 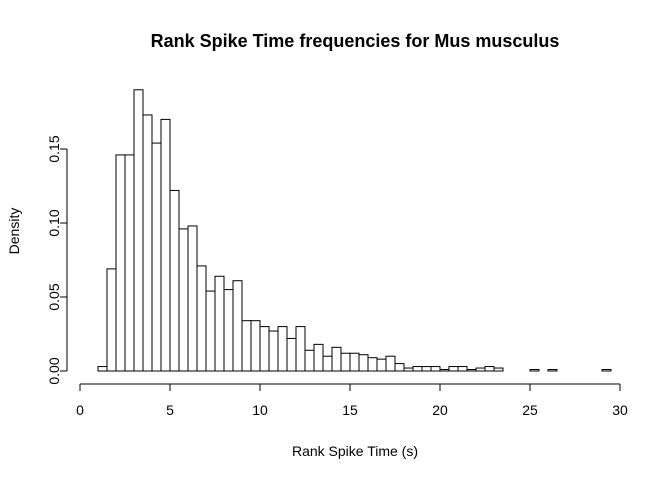 What do you see at coordinates (355, 451) in the screenshot?
I see `x-axis-label: Rank Spike Time (s)` at bounding box center [355, 451].